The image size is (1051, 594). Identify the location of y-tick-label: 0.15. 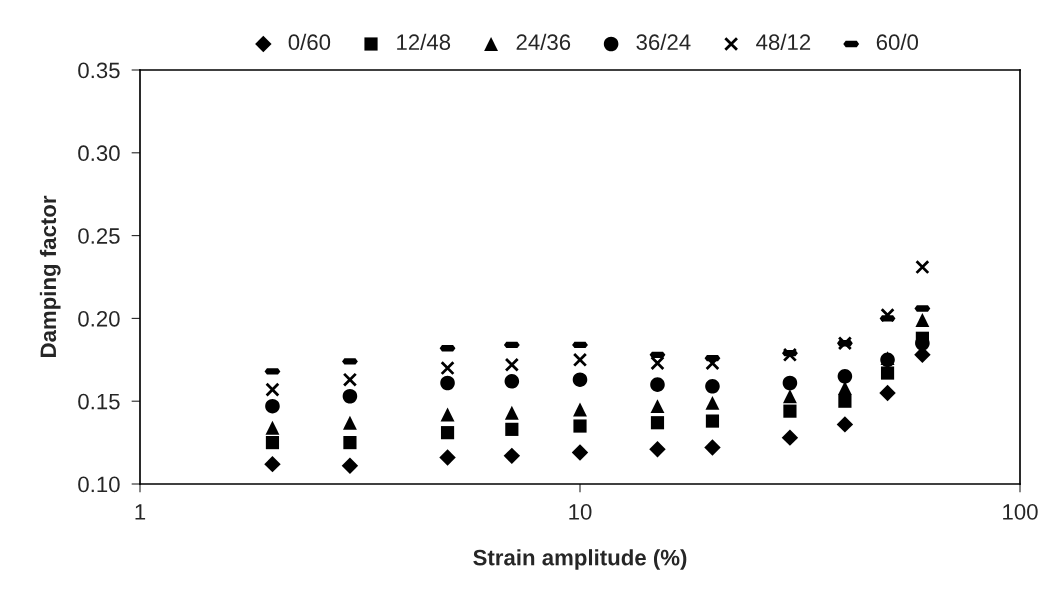
(99, 401).